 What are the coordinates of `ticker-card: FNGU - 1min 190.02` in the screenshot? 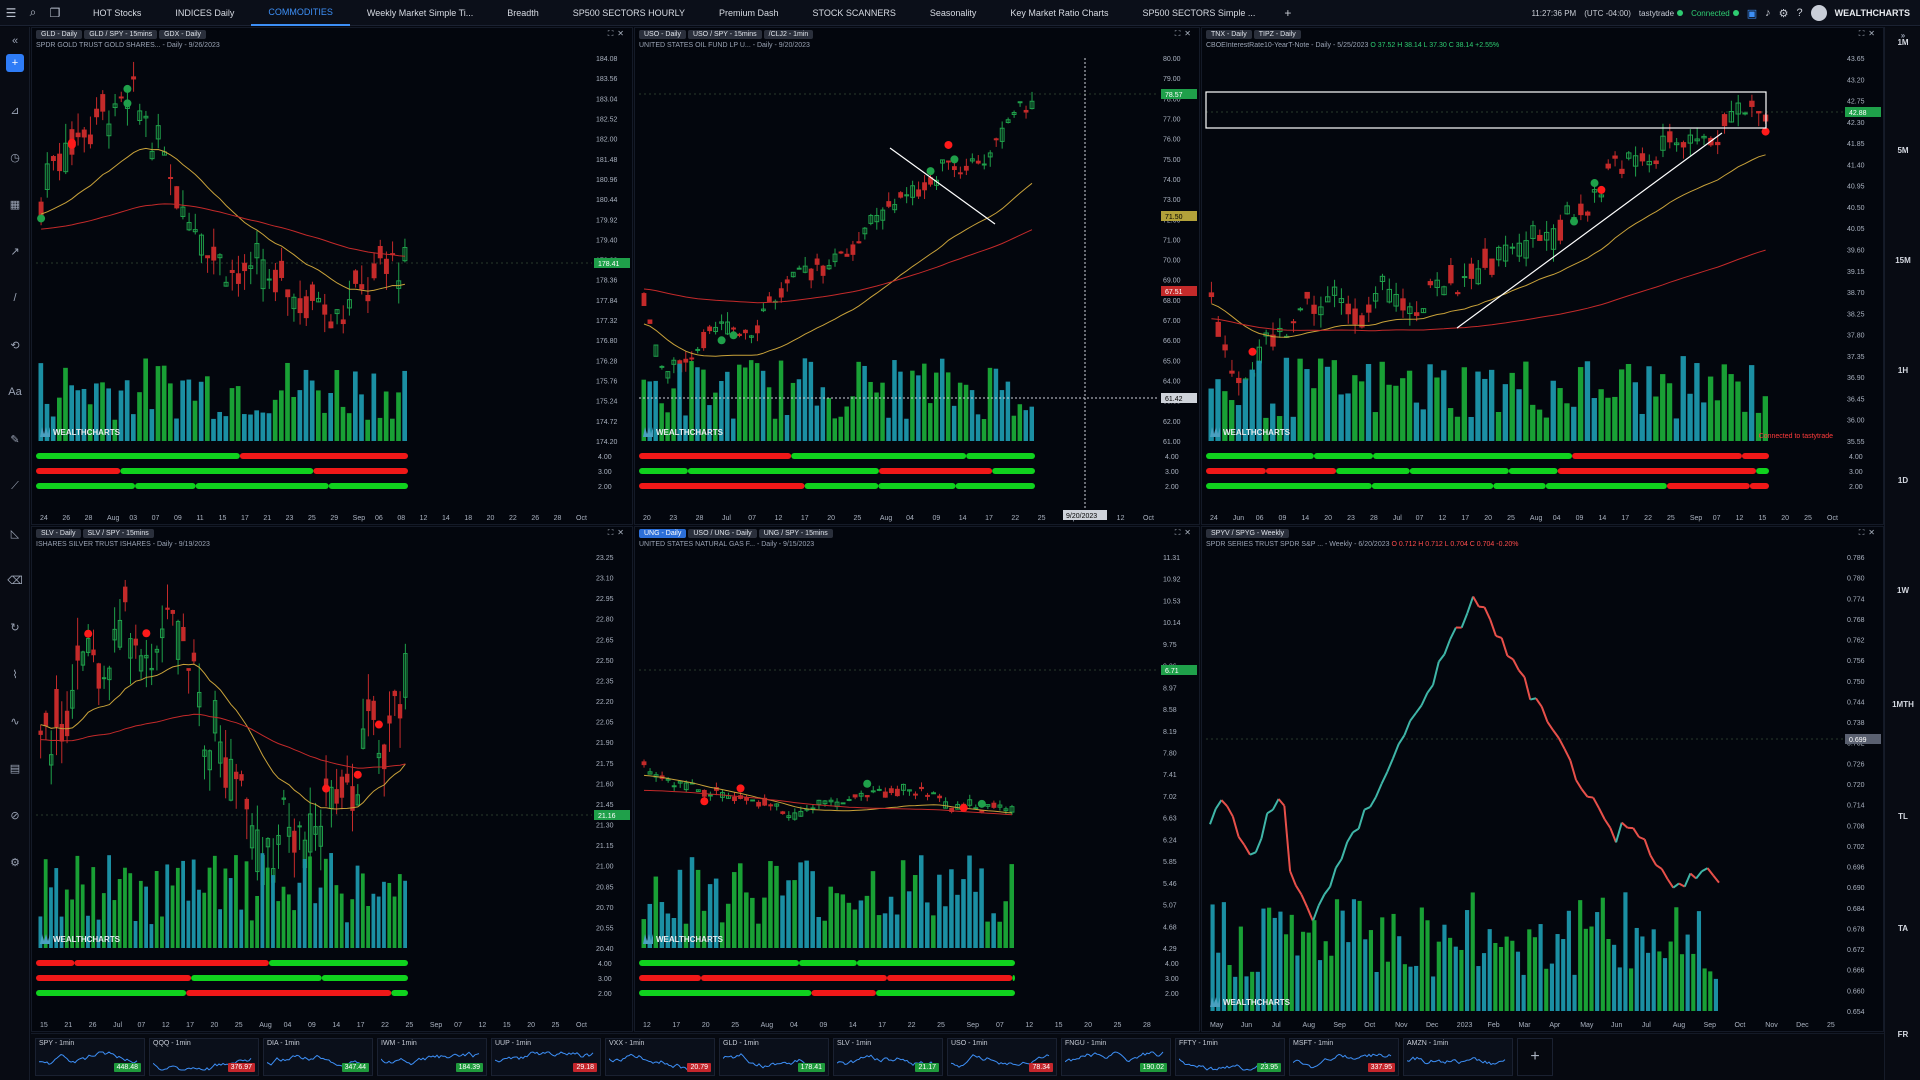 It's located at (1116, 1057).